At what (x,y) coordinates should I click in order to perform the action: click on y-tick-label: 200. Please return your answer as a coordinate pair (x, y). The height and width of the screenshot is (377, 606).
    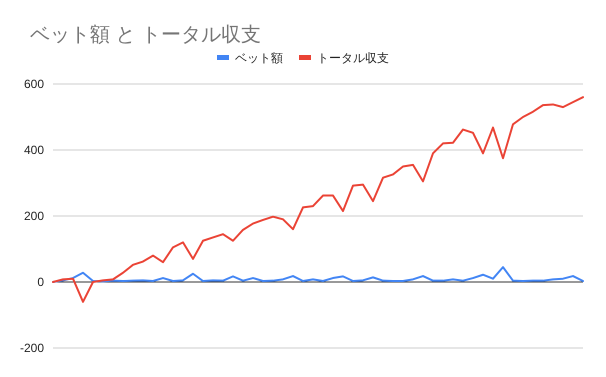
    Looking at the image, I should click on (34, 216).